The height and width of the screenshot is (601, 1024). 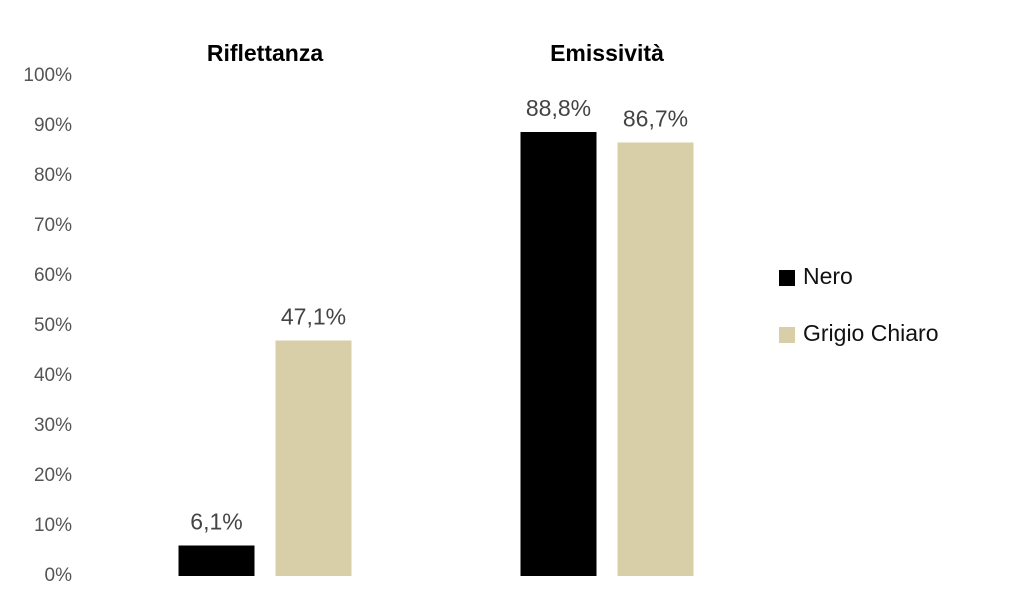 What do you see at coordinates (607, 53) in the screenshot?
I see `category-label: Emissività` at bounding box center [607, 53].